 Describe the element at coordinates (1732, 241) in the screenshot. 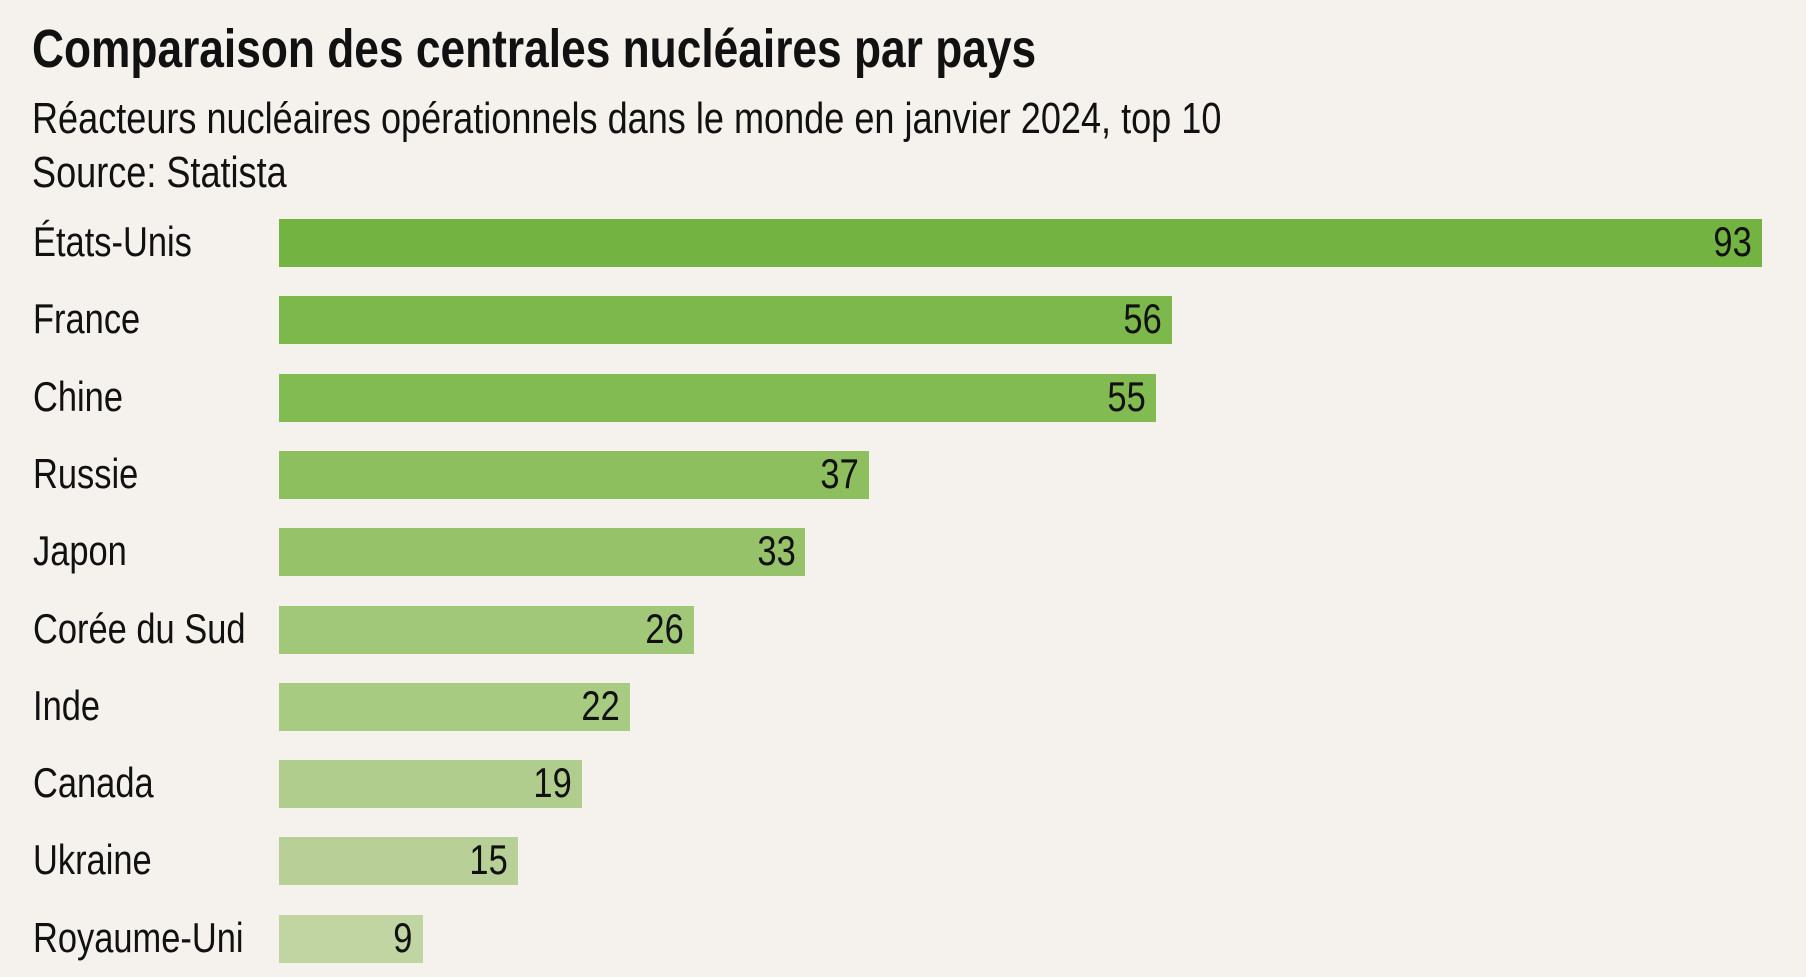

I see `data-label: 93` at that location.